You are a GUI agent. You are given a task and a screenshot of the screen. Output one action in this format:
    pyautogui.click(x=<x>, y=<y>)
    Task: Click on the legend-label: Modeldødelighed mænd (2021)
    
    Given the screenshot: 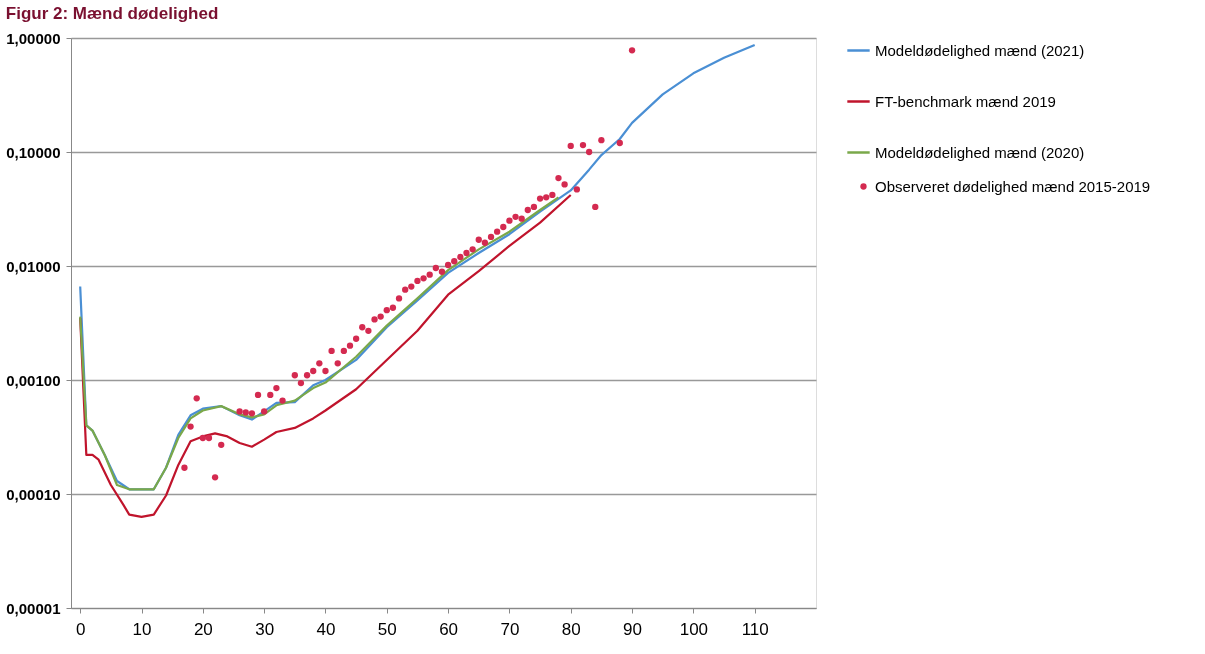 What is the action you would take?
    pyautogui.click(x=980, y=50)
    